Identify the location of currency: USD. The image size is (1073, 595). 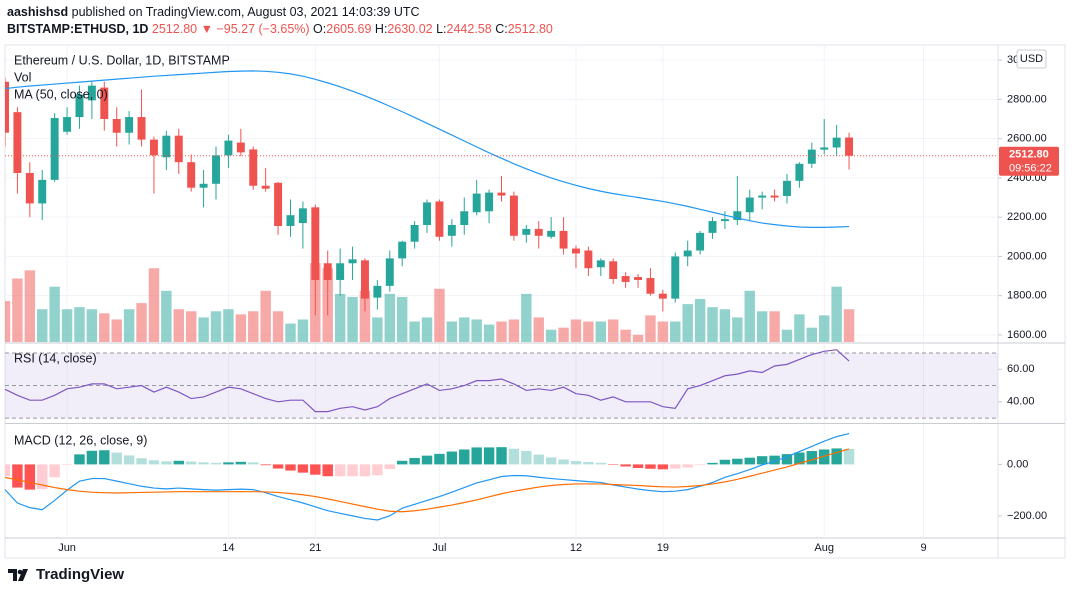
(1031, 59).